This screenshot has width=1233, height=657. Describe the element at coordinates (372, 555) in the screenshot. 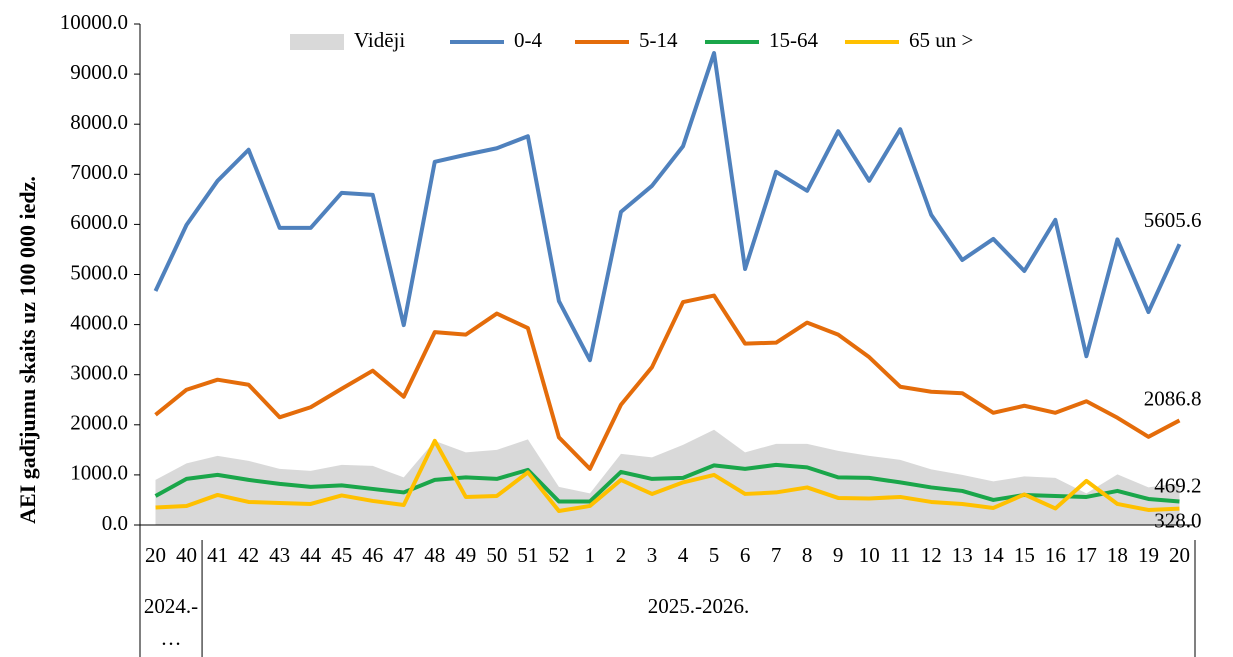

I see `x-tick-label: 46` at that location.